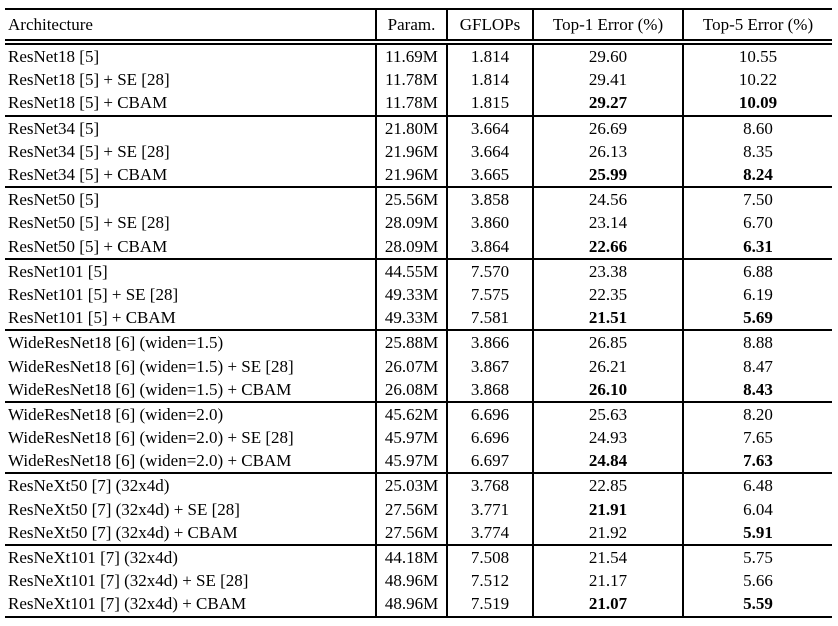 This screenshot has height=626, width=838. What do you see at coordinates (490, 199) in the screenshot?
I see `gflops-cell: 3.858` at bounding box center [490, 199].